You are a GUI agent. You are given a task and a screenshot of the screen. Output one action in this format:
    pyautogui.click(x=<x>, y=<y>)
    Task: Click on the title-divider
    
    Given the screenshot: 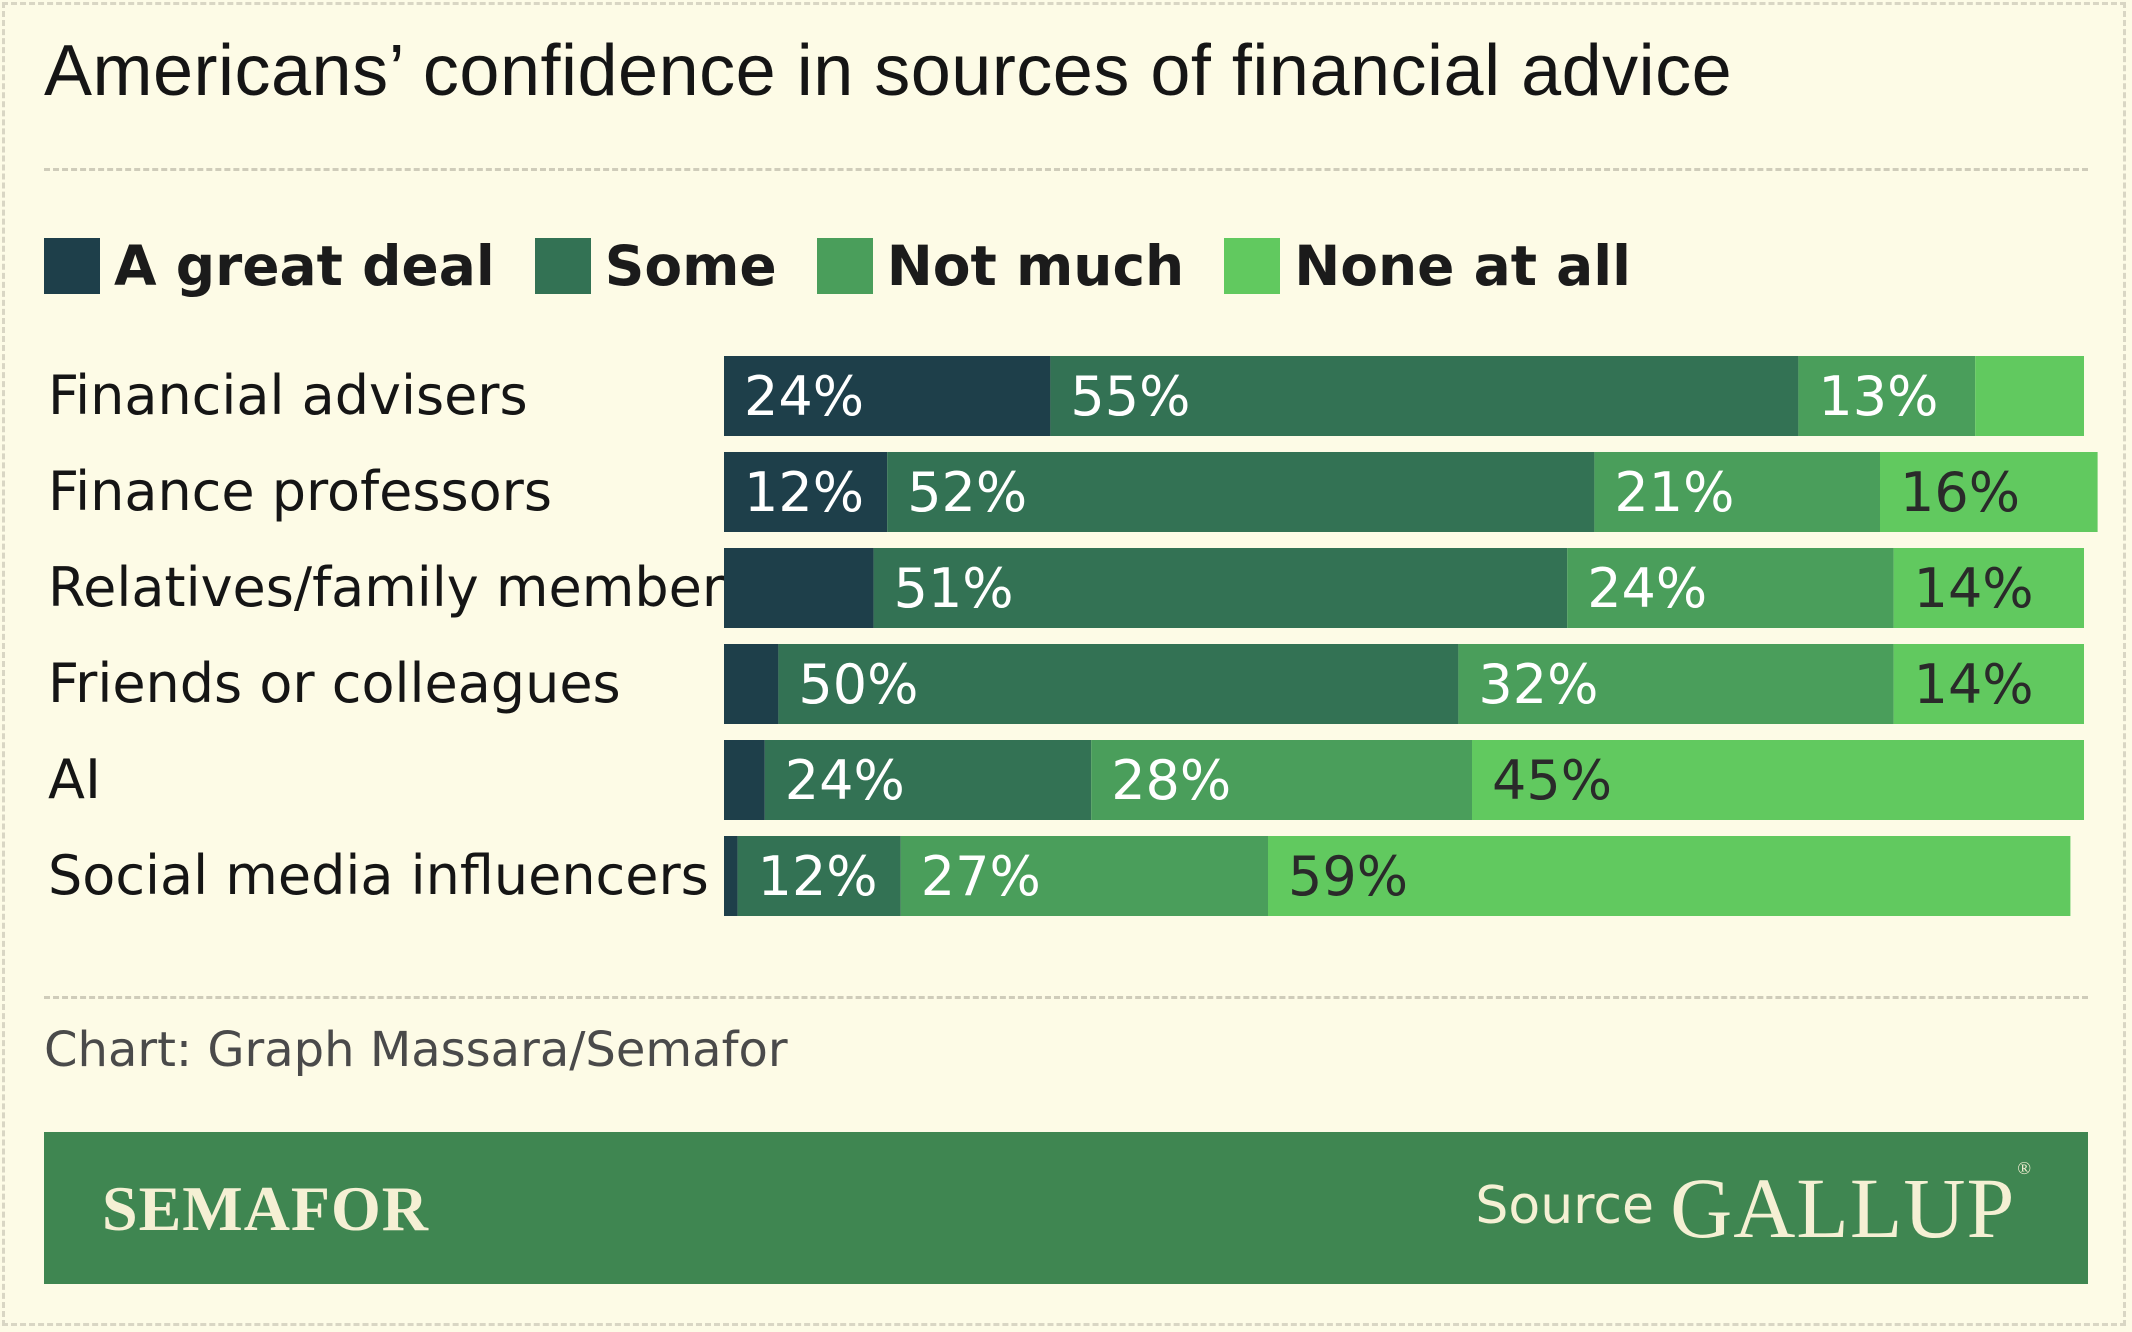 What is the action you would take?
    pyautogui.click(x=1066, y=169)
    